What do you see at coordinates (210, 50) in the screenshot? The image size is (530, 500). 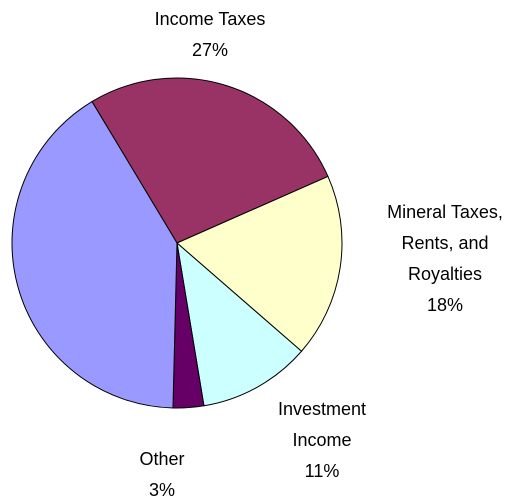 I see `slice-value-label: 27%` at bounding box center [210, 50].